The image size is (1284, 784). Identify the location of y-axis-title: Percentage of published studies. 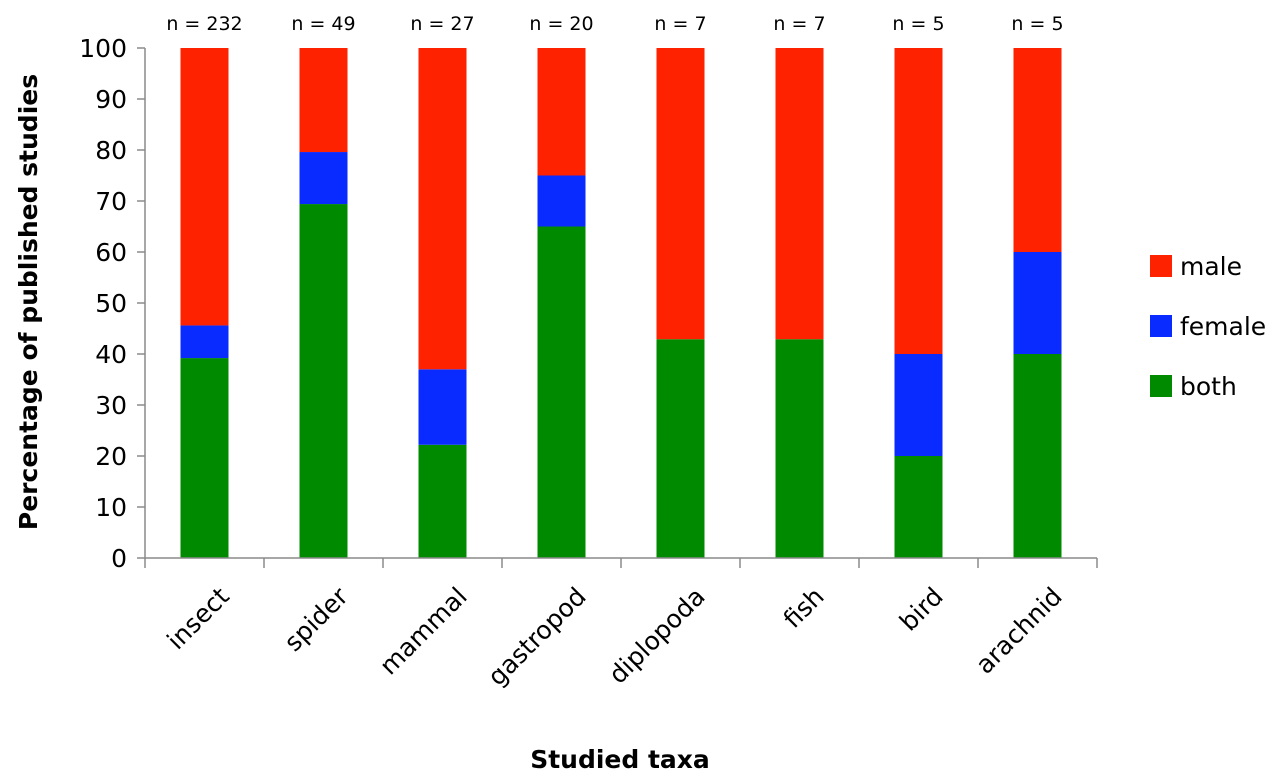
(28, 302).